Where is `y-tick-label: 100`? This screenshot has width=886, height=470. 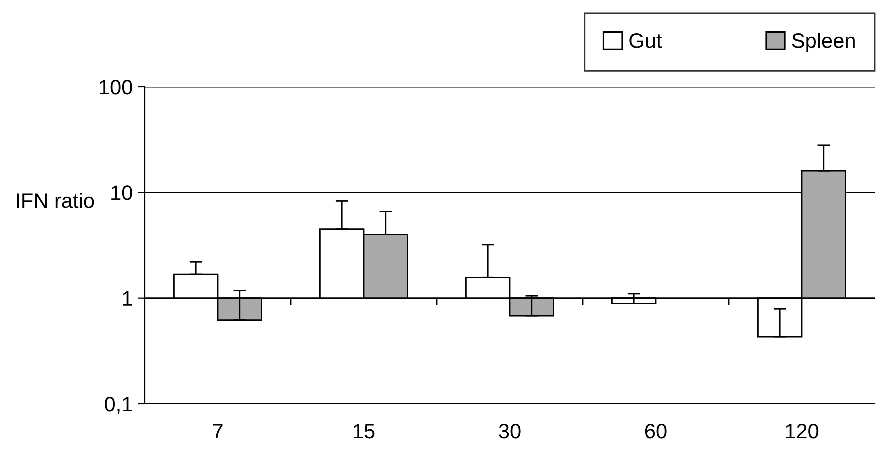 y-tick-label: 100 is located at coordinates (116, 87).